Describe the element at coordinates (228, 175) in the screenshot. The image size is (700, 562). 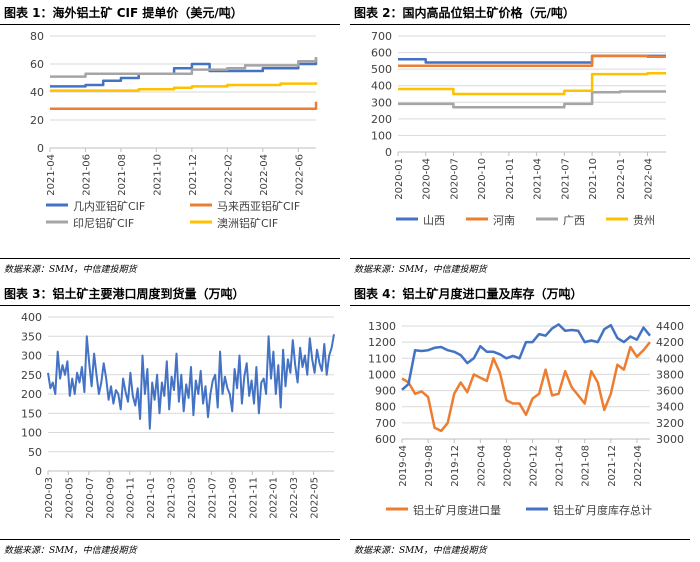
I see `x-tick-label: 2022-02` at that location.